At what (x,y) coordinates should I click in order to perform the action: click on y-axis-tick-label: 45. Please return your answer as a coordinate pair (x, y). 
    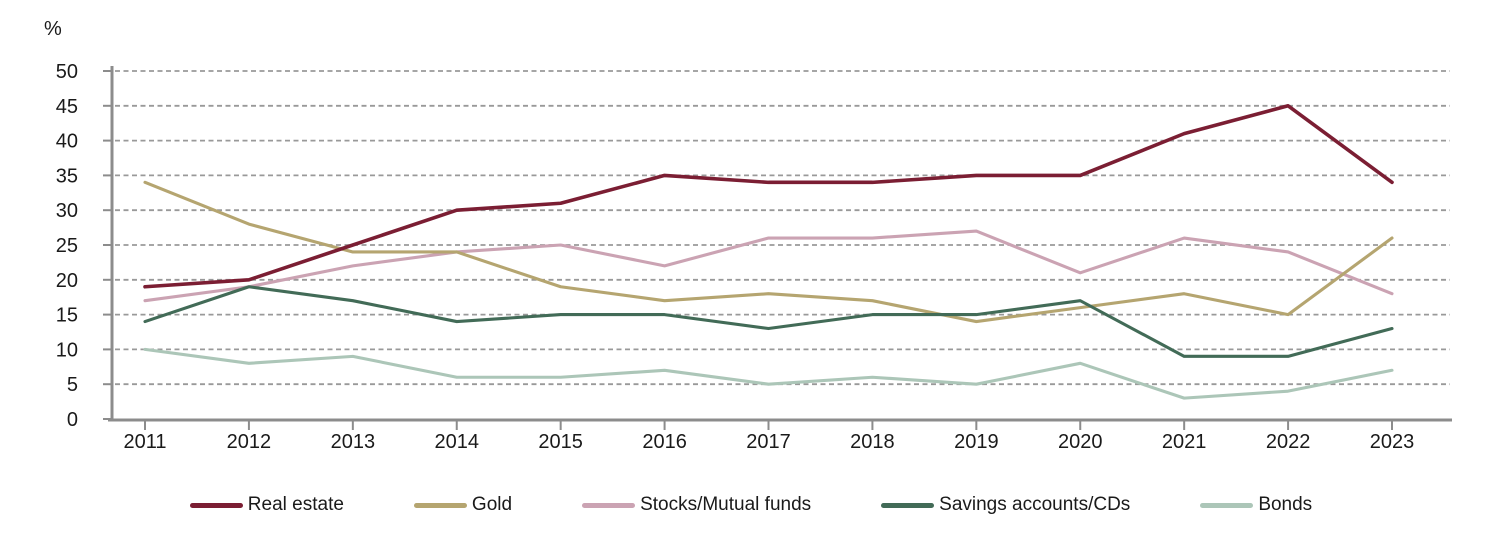
    Looking at the image, I should click on (67, 107).